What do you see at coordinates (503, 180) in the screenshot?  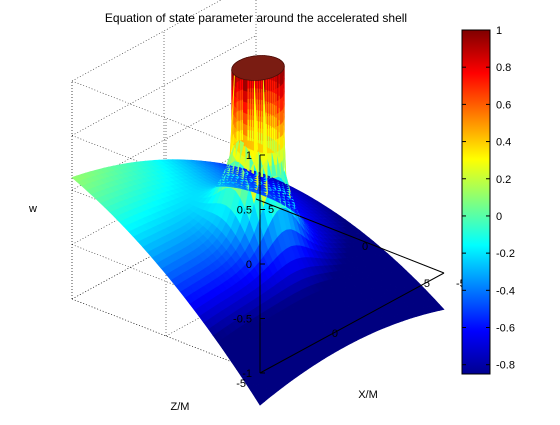 I see `colorbar-tick-label: 0.2` at bounding box center [503, 180].